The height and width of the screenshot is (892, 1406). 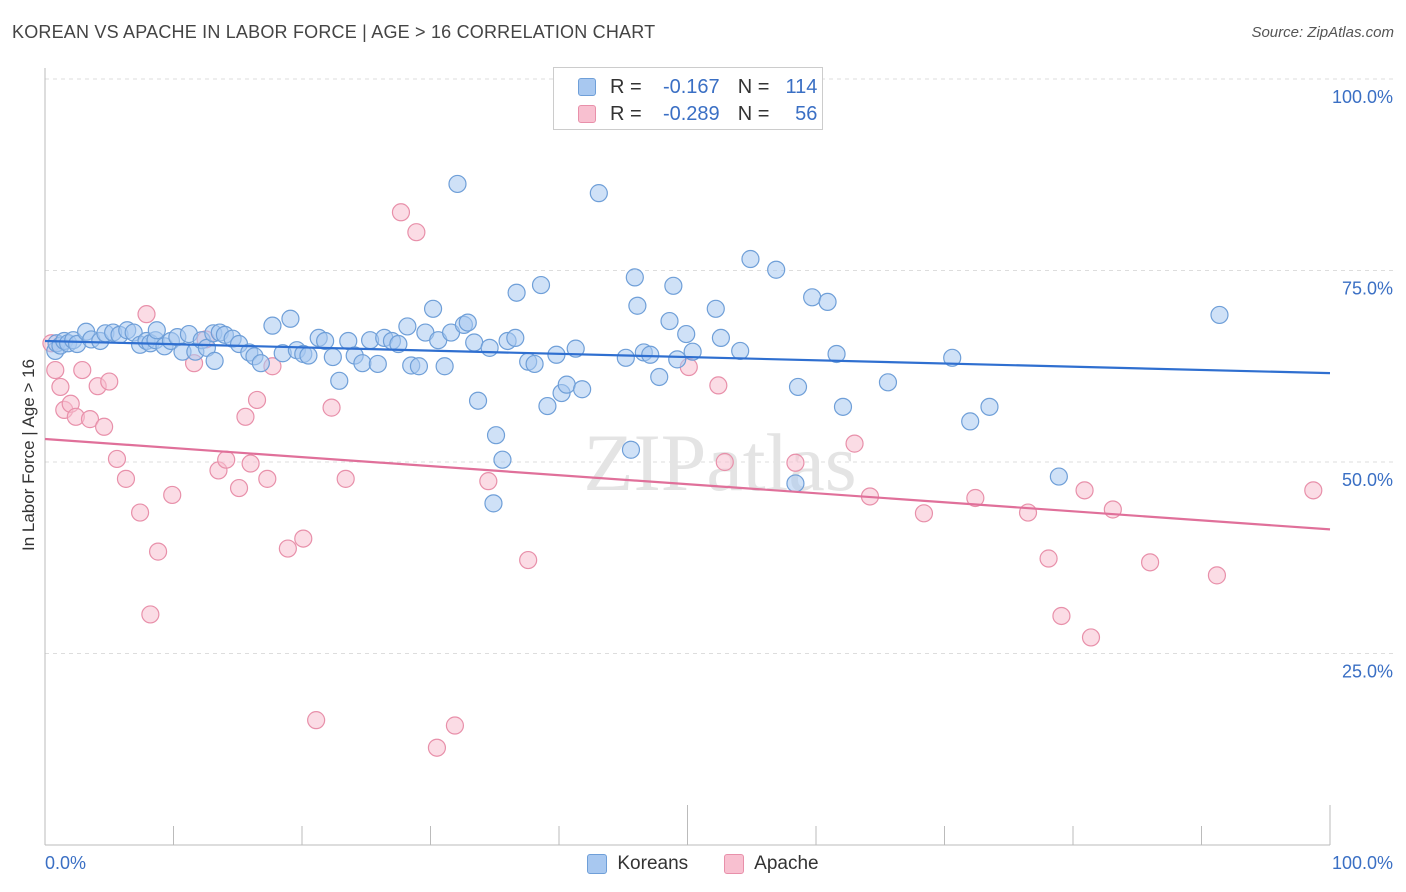 What do you see at coordinates (687, 484) in the screenshot?
I see `apache-trend-line` at bounding box center [687, 484].